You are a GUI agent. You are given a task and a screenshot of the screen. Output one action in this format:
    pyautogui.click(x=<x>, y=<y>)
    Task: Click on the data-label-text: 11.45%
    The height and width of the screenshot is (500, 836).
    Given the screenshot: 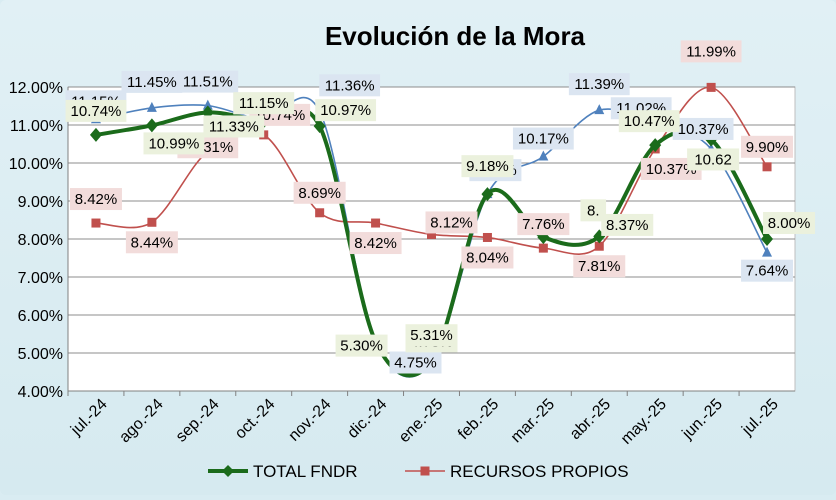 What is the action you would take?
    pyautogui.click(x=152, y=82)
    